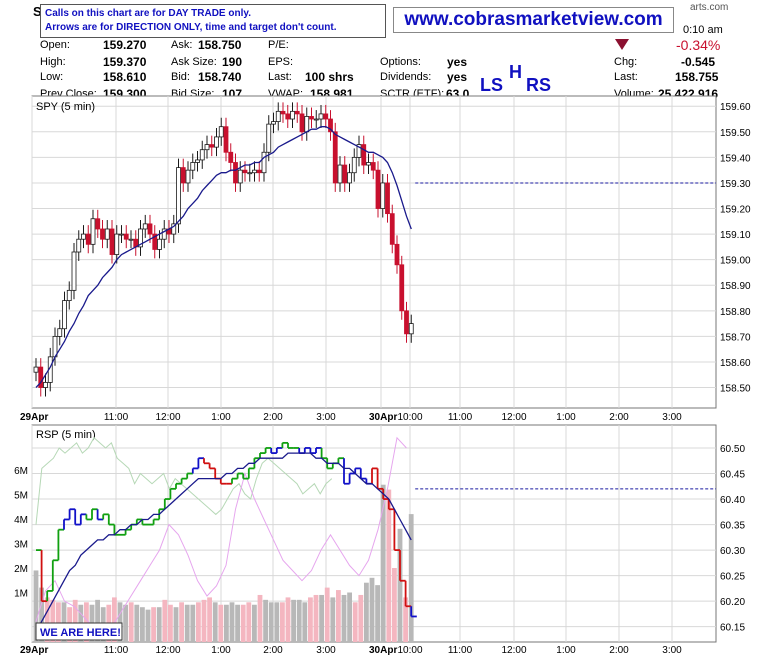 The width and height of the screenshot is (780, 659). Describe the element at coordinates (21, 594) in the screenshot. I see `volume-axis-label: 1M` at that location.